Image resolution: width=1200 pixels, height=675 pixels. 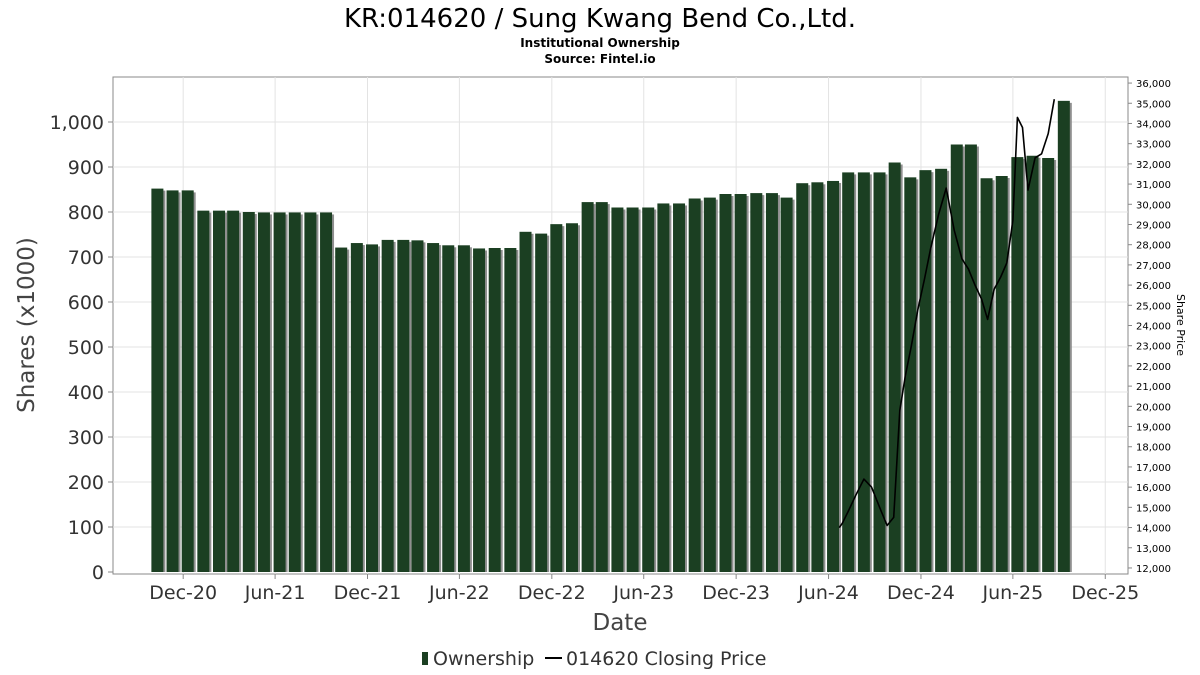 I want to click on legend: Ownership 014620 Closing Price, so click(x=594, y=659).